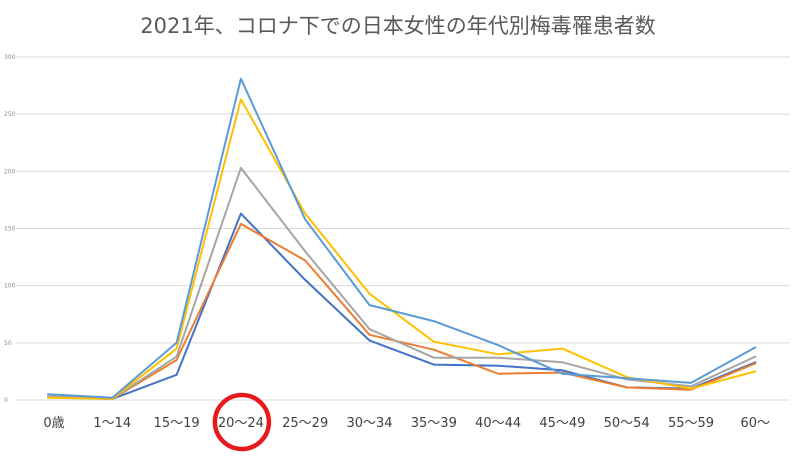  Describe the element at coordinates (369, 423) in the screenshot. I see `x-tick-label: 30～34` at that location.